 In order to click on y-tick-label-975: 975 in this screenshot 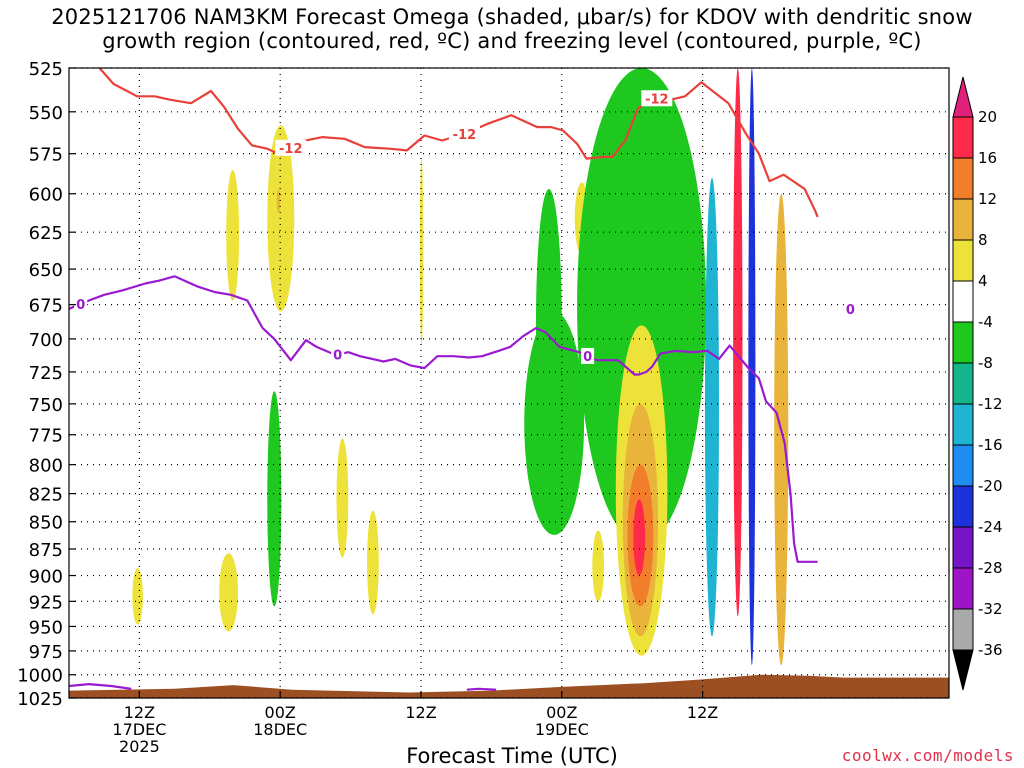, I will do `click(46, 652)`.